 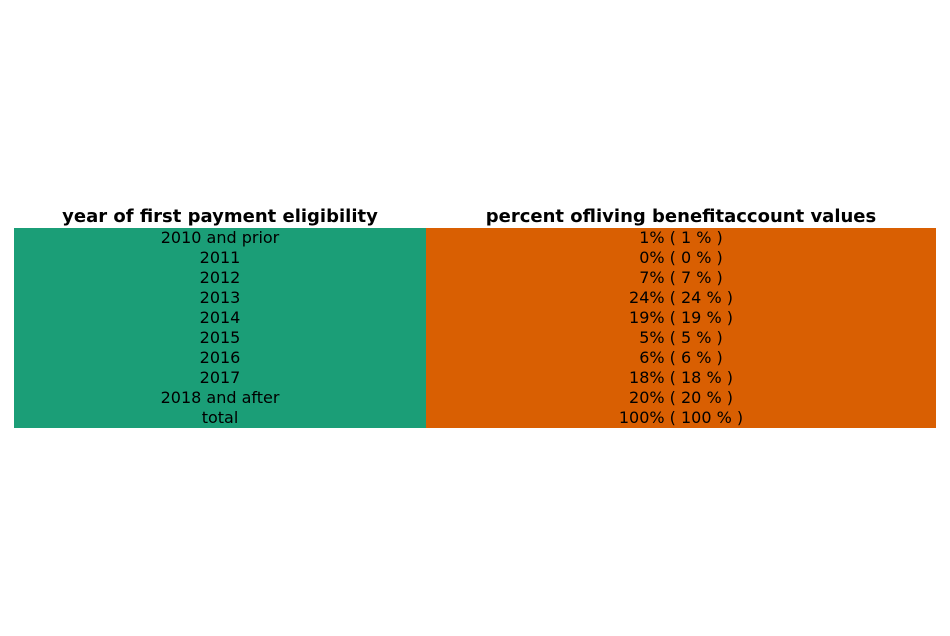 I want to click on percent-cell: 18% ( 18 % ), so click(x=681, y=377).